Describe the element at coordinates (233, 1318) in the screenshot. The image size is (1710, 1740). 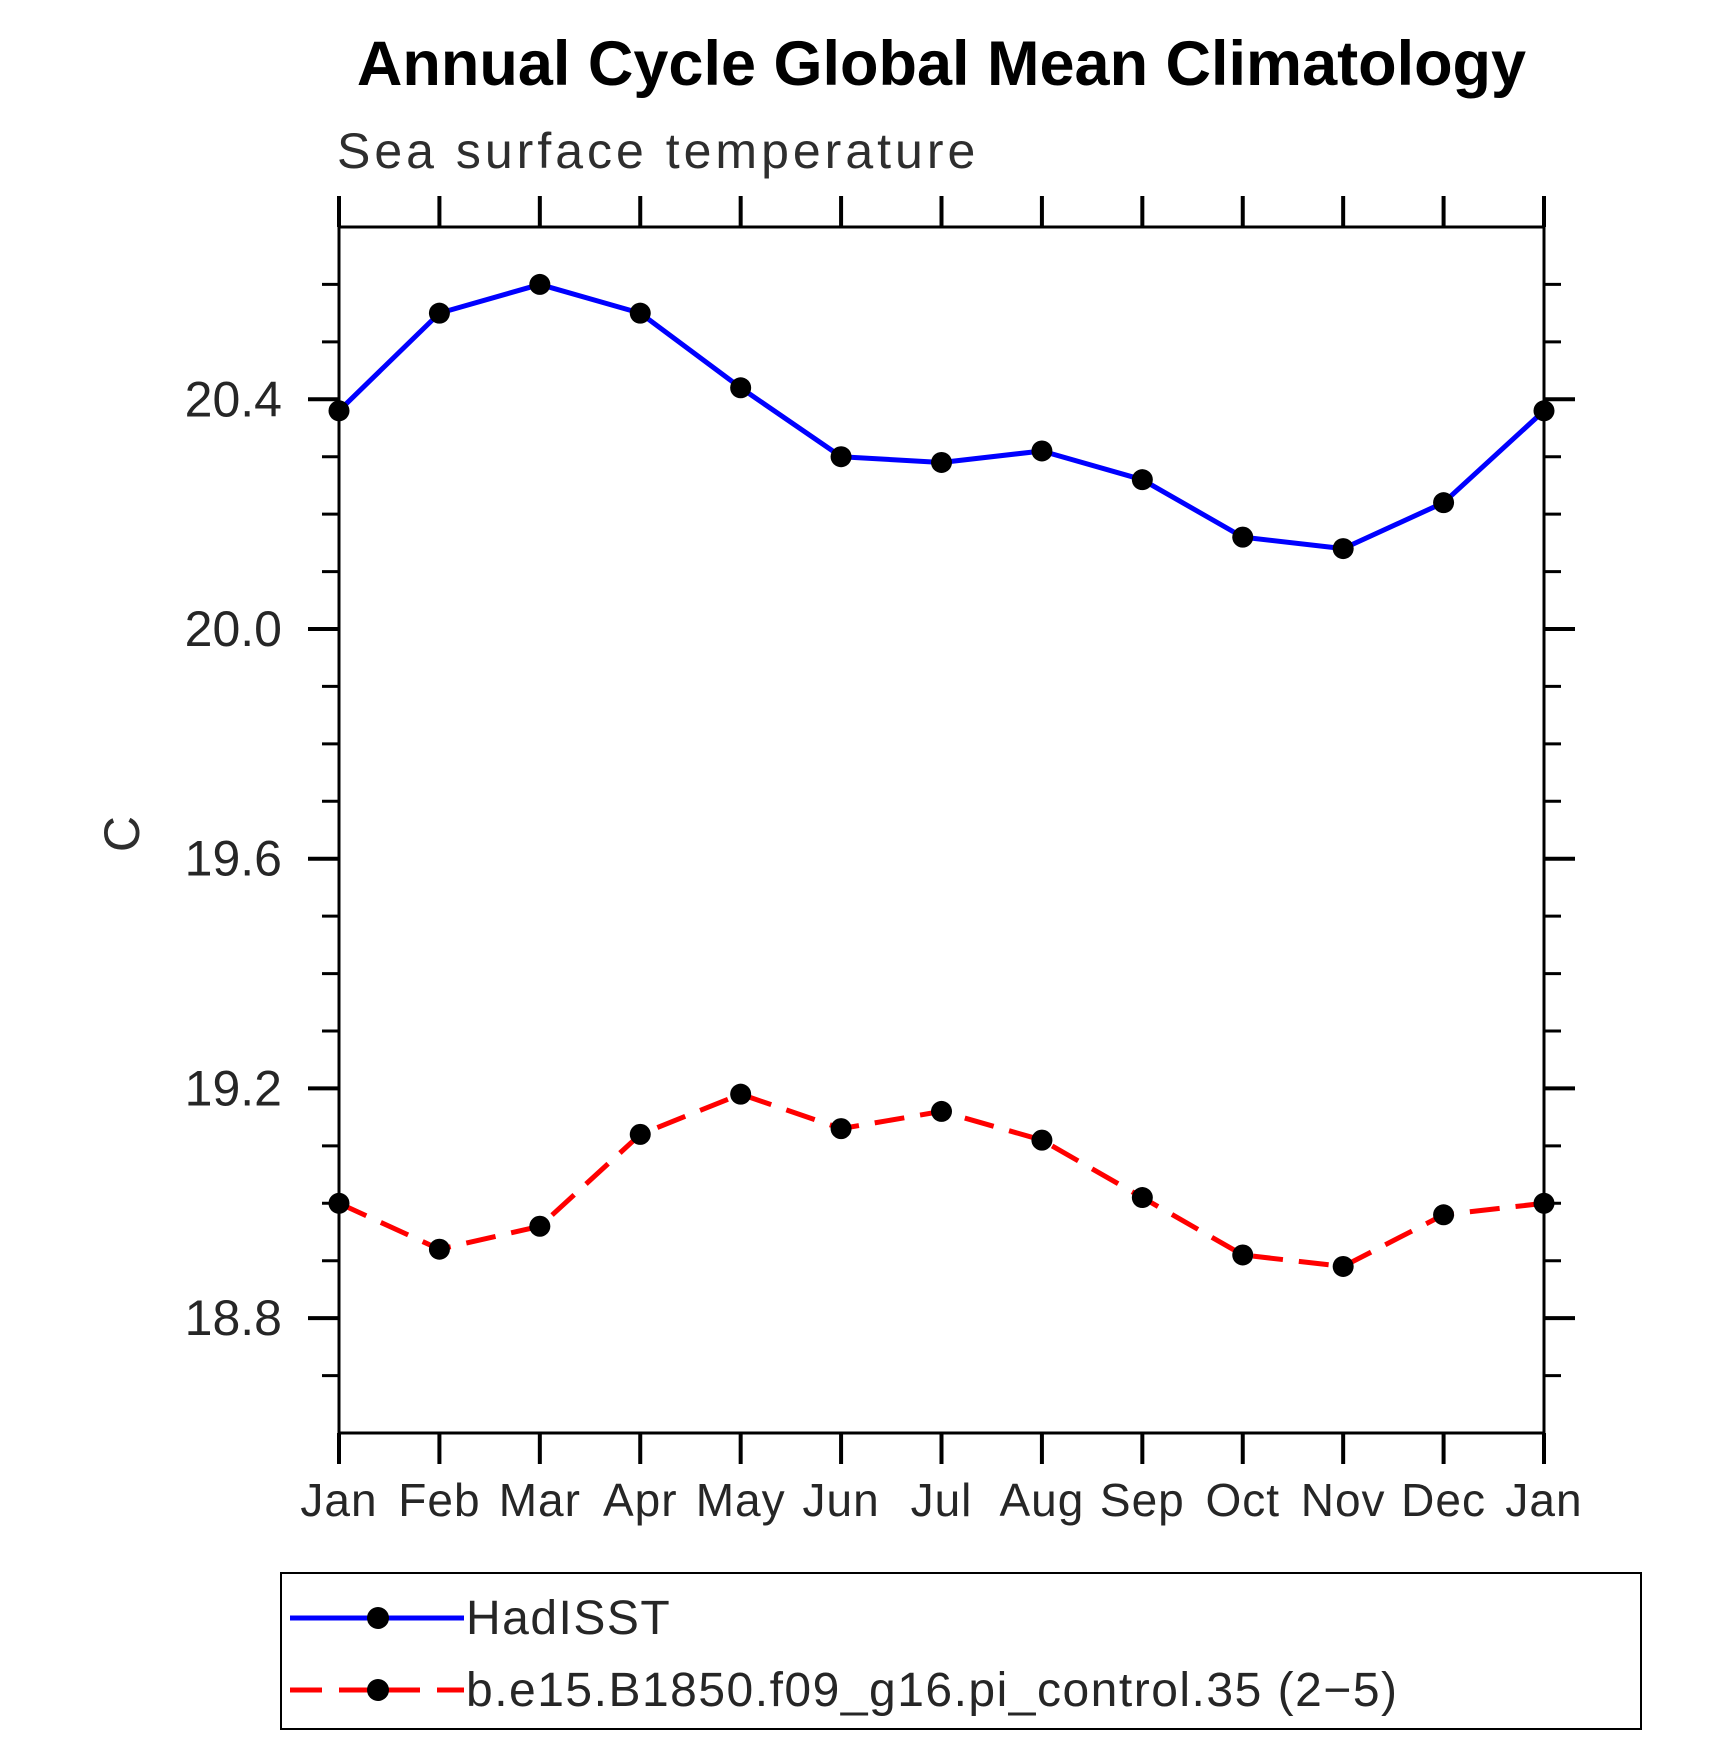
I see `y-tick-label: 18.8` at that location.